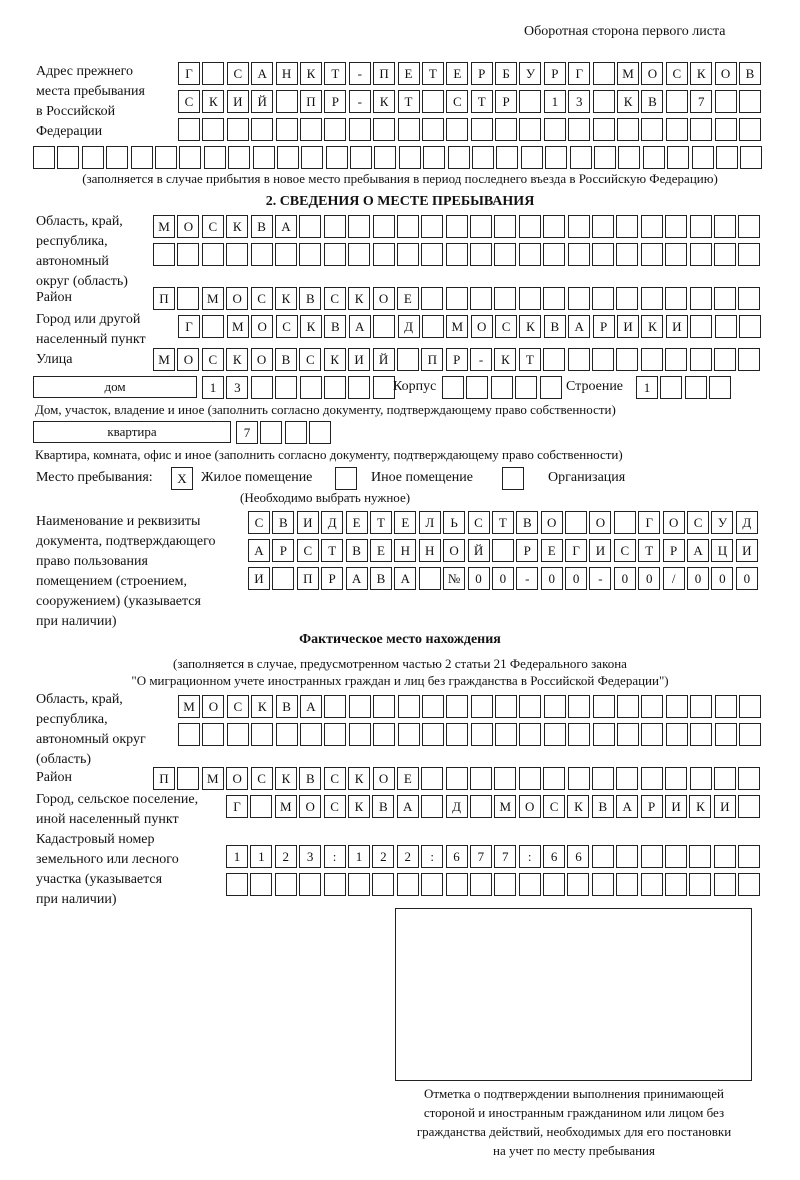 The image size is (800, 1180). Describe the element at coordinates (506, 73) in the screenshot. I see `char-cell: Б` at that location.